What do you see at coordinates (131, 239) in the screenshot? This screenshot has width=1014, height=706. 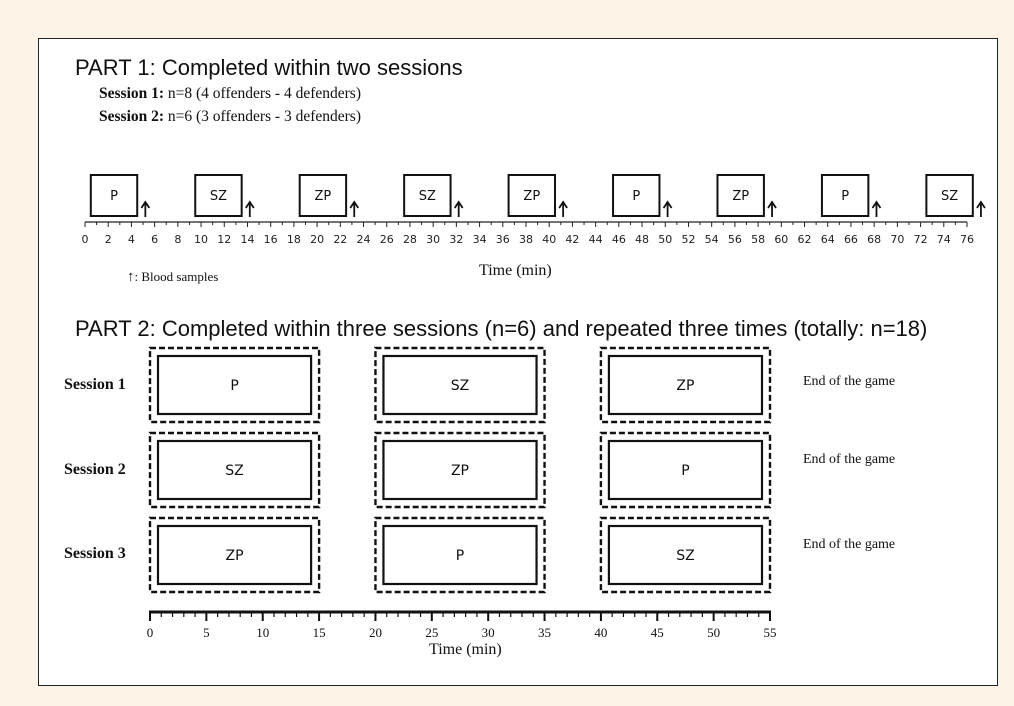 I see `part1-tick-label: 4` at bounding box center [131, 239].